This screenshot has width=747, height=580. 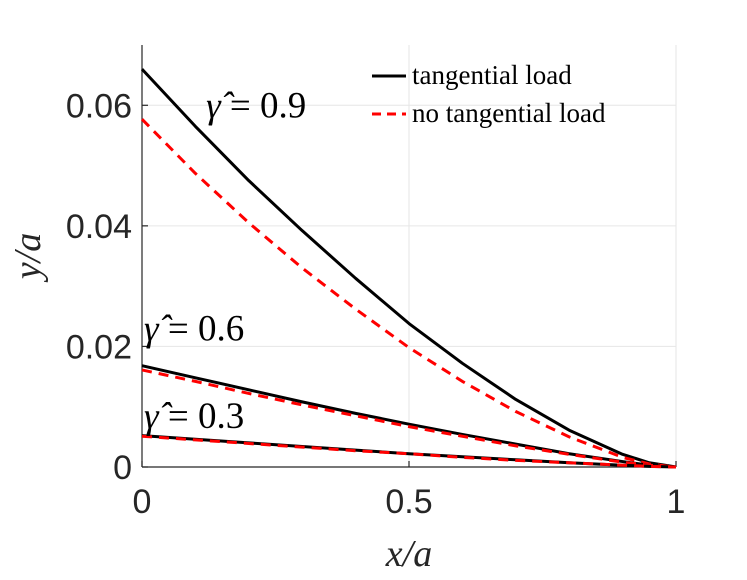 I want to click on curve-annotation-1: γ̂ = 0.6, so click(x=194, y=328).